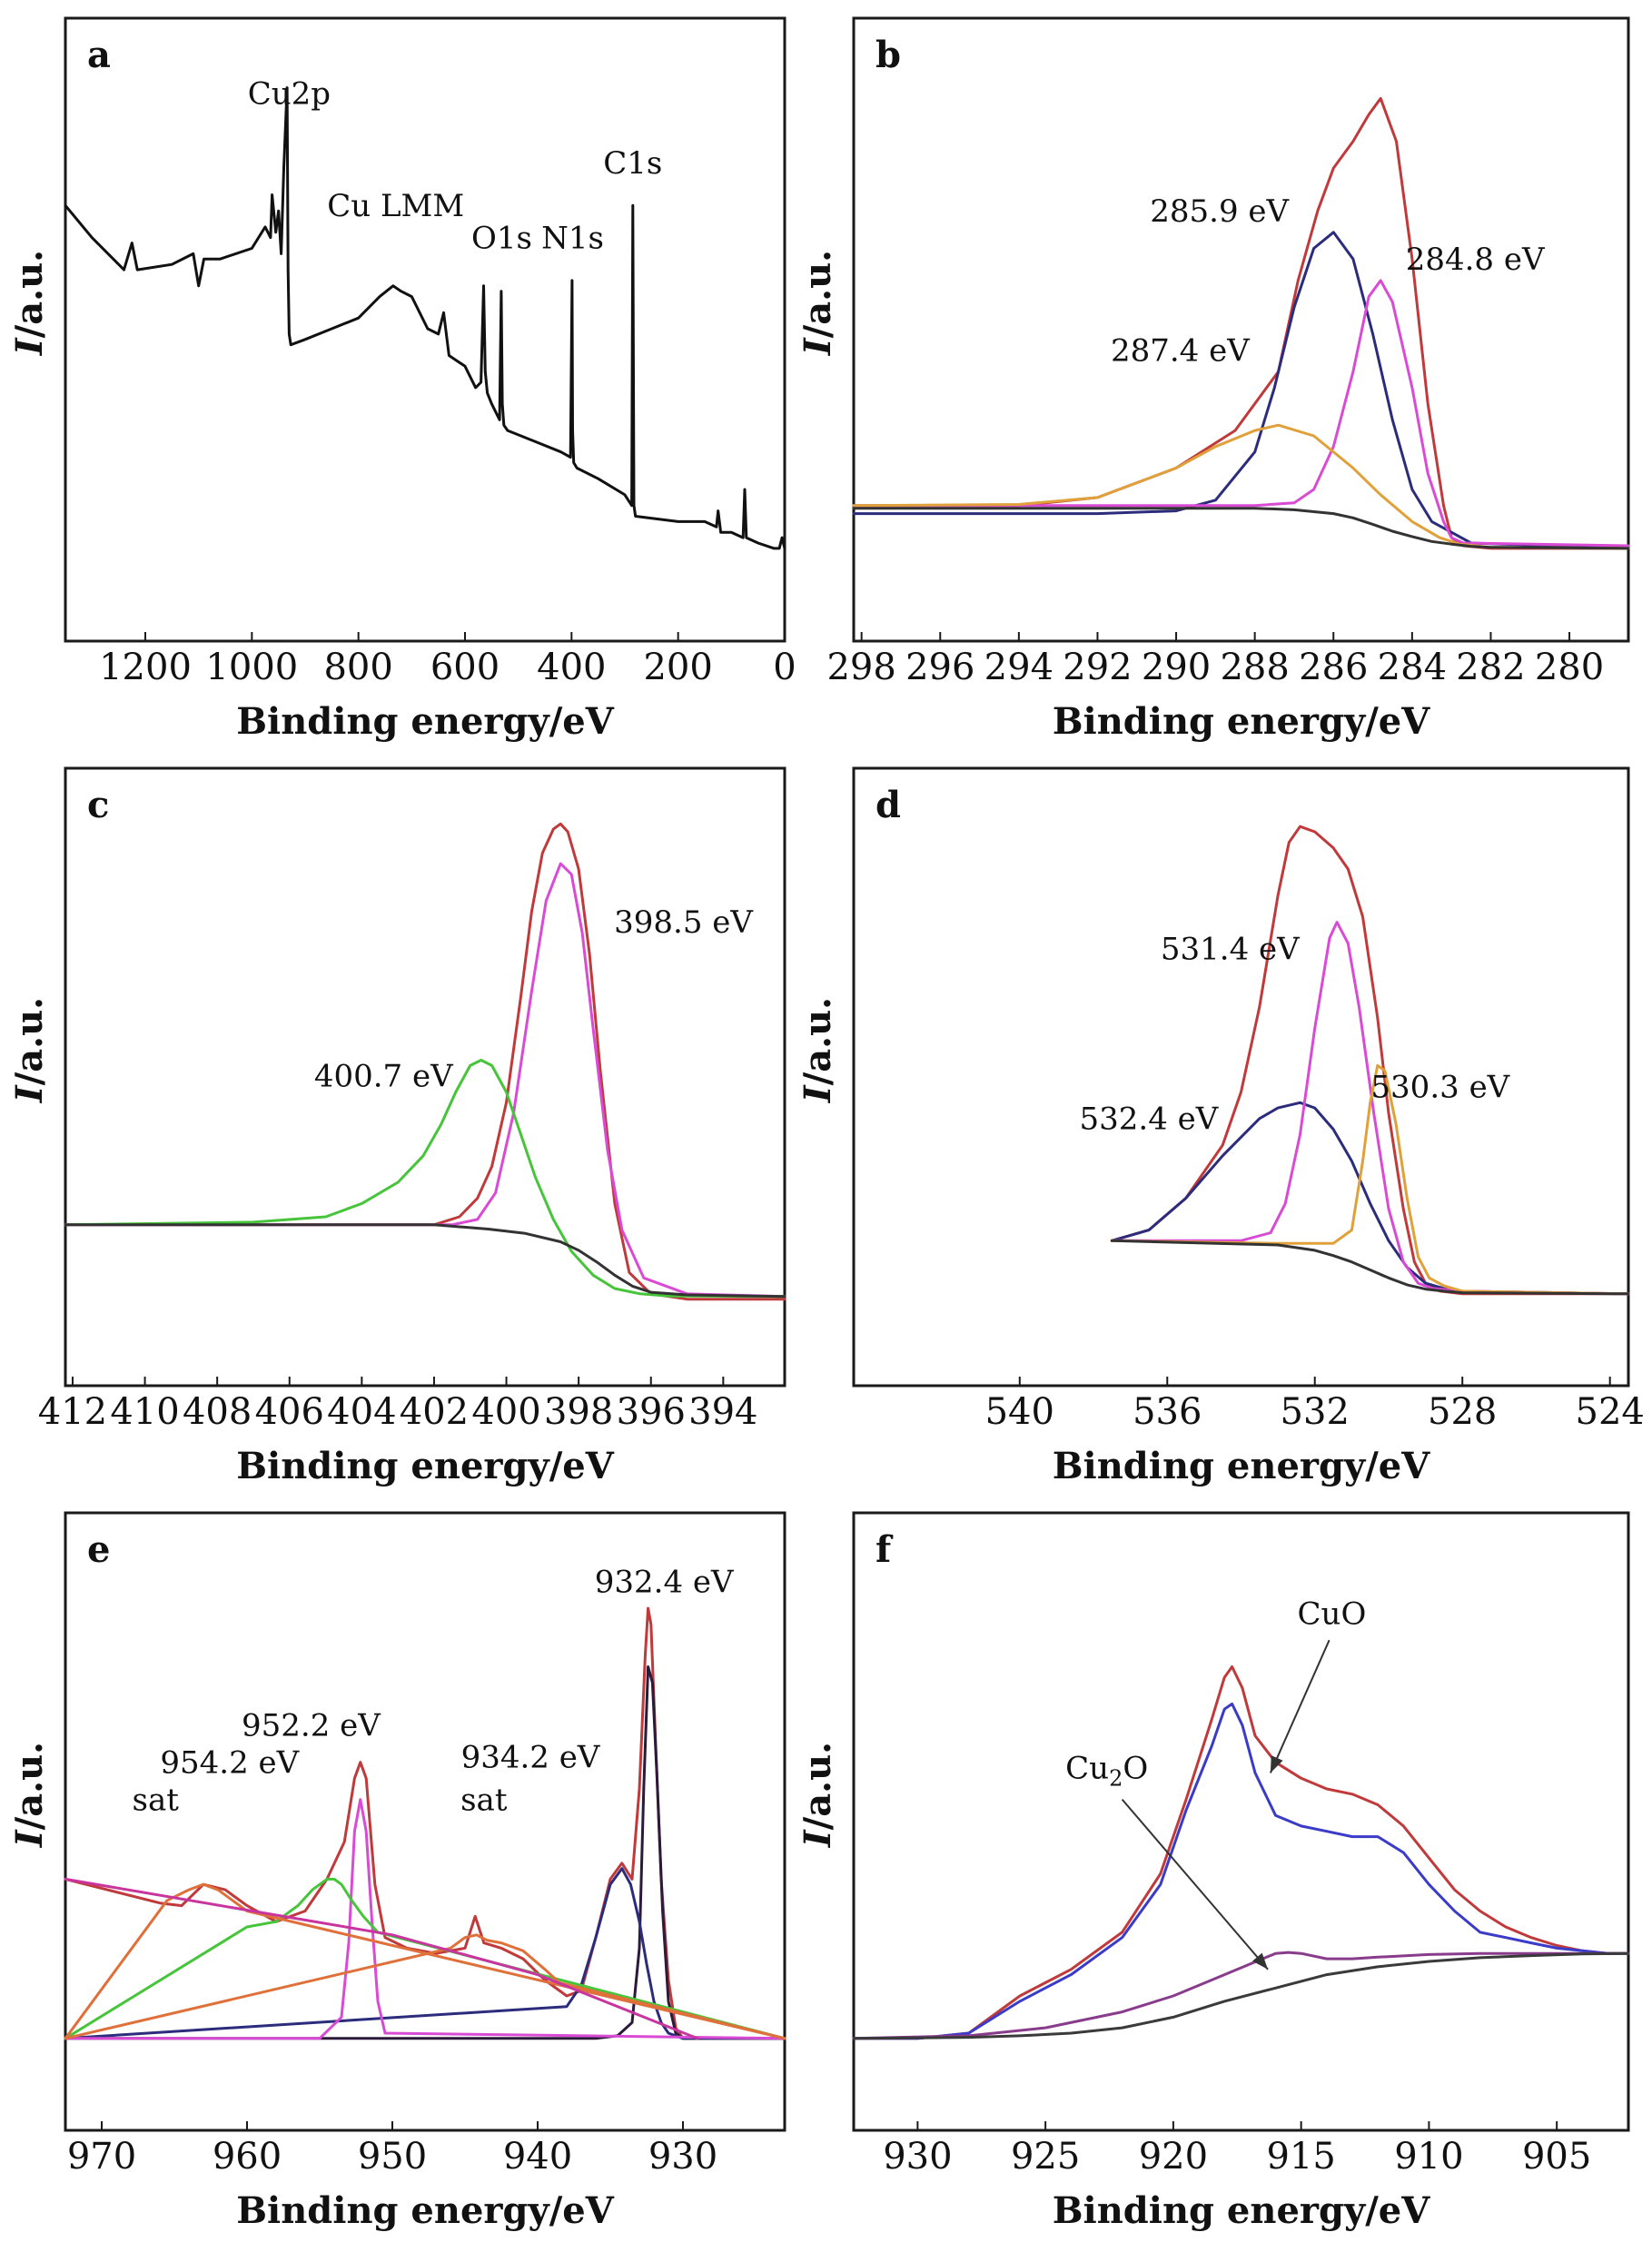 The width and height of the screenshot is (1652, 2252). Describe the element at coordinates (1181, 350) in the screenshot. I see `peak-annotation: 287.4 eV` at that location.